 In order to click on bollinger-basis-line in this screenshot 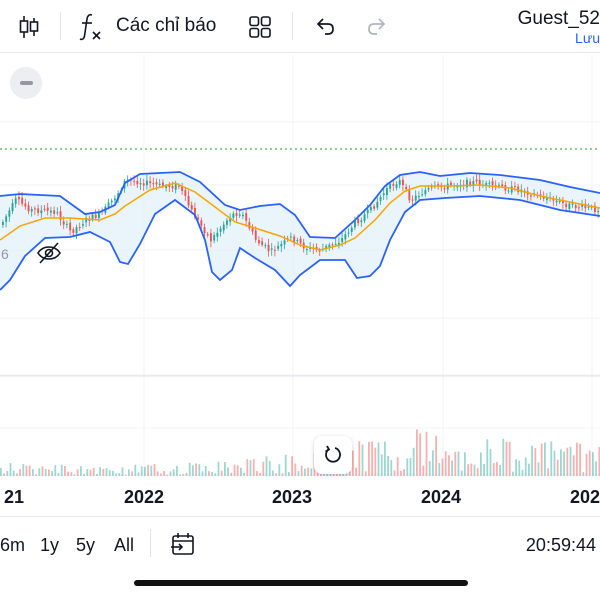, I will do `click(300, 216)`.